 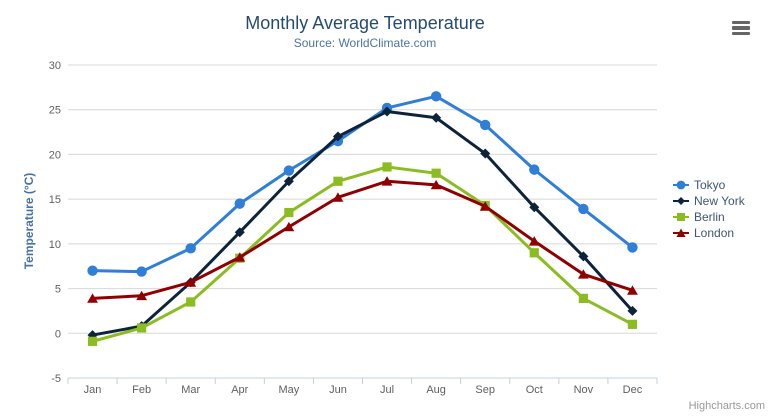 I want to click on y-axis-label: 5, so click(x=58, y=290).